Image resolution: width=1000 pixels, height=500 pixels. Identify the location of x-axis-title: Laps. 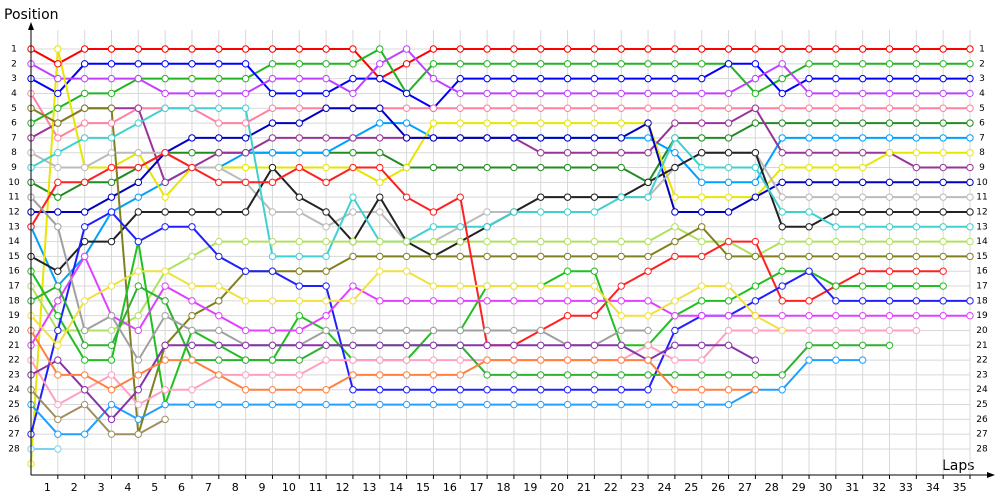
(958, 466).